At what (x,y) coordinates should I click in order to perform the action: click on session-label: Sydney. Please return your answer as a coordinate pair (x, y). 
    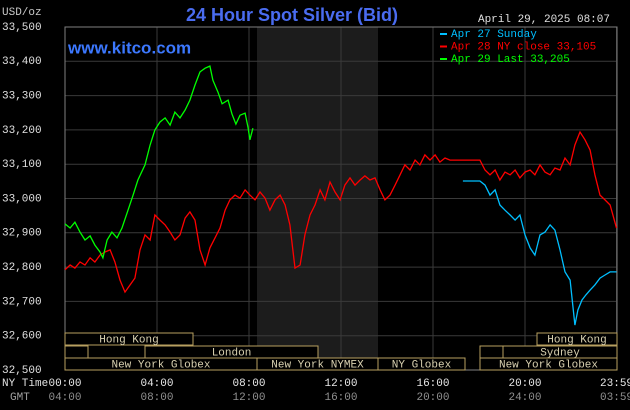
    Looking at the image, I should click on (560, 353).